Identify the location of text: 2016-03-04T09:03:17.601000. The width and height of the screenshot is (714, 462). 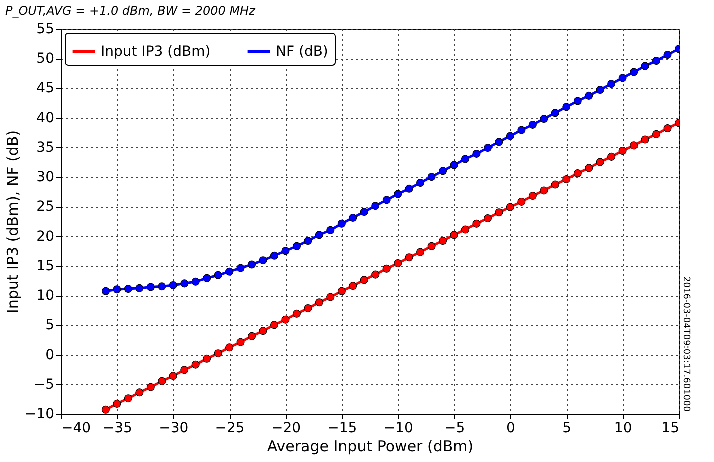
(686, 344).